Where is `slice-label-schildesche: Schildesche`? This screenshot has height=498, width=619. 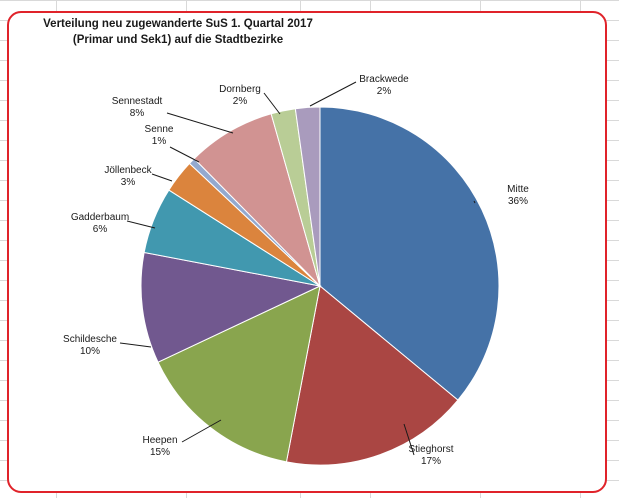
slice-label-schildesche: Schildesche is located at coordinates (90, 339).